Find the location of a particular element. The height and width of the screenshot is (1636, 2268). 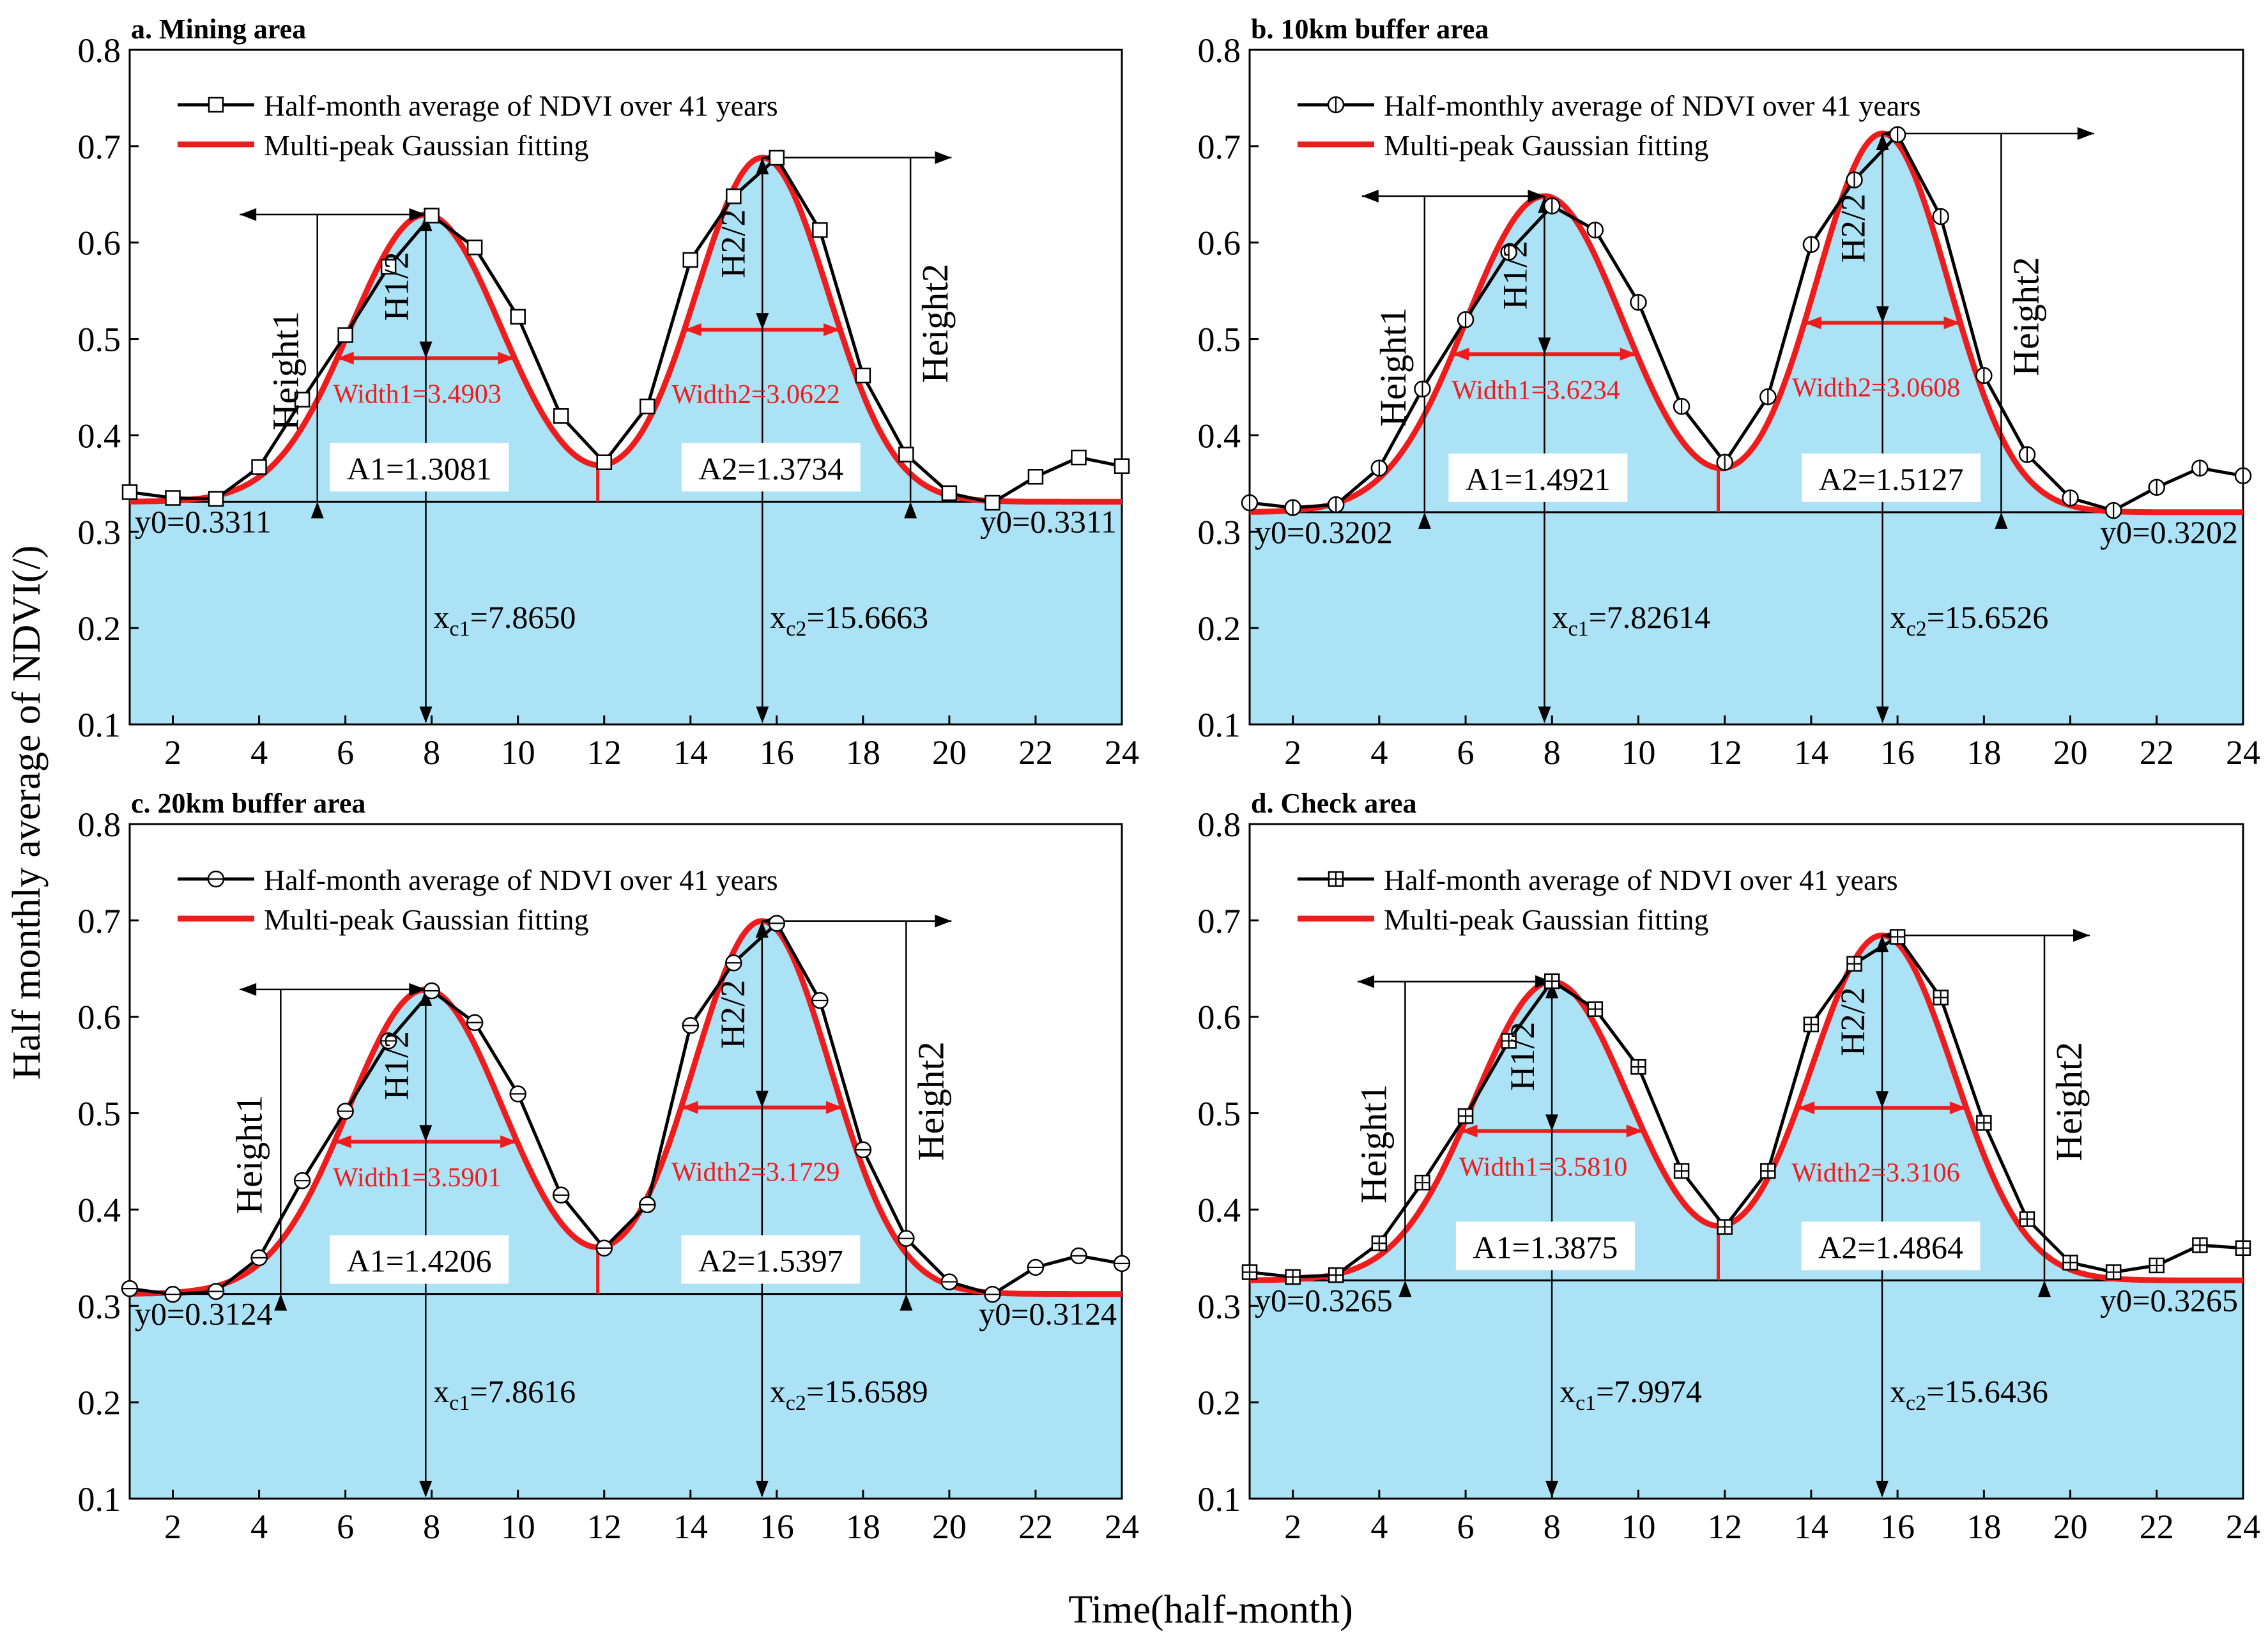

area1-label: A1=1.4206 is located at coordinates (419, 1261).